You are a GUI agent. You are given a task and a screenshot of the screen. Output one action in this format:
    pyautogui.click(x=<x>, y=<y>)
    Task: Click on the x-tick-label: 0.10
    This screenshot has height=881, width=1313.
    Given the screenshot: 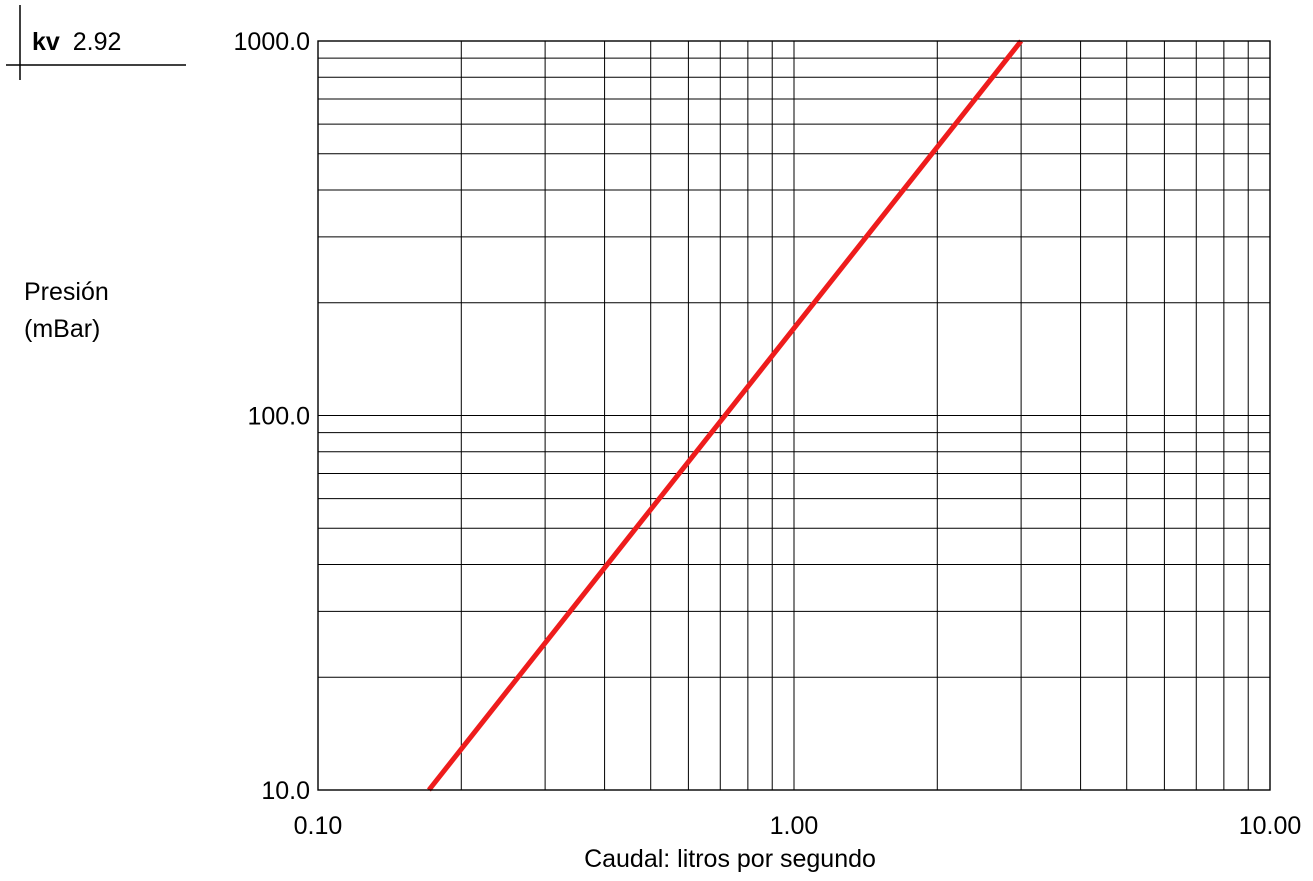 What is the action you would take?
    pyautogui.click(x=318, y=826)
    